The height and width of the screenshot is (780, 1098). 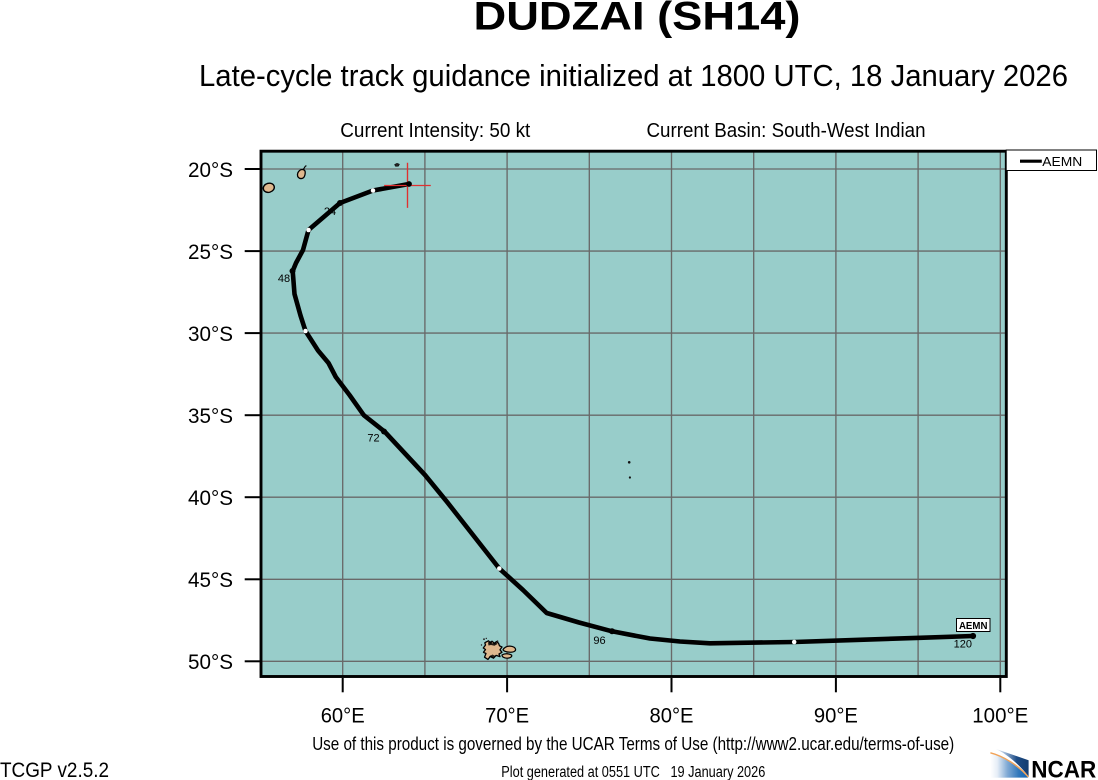 I want to click on svg-text: 35°S, so click(x=210, y=415).